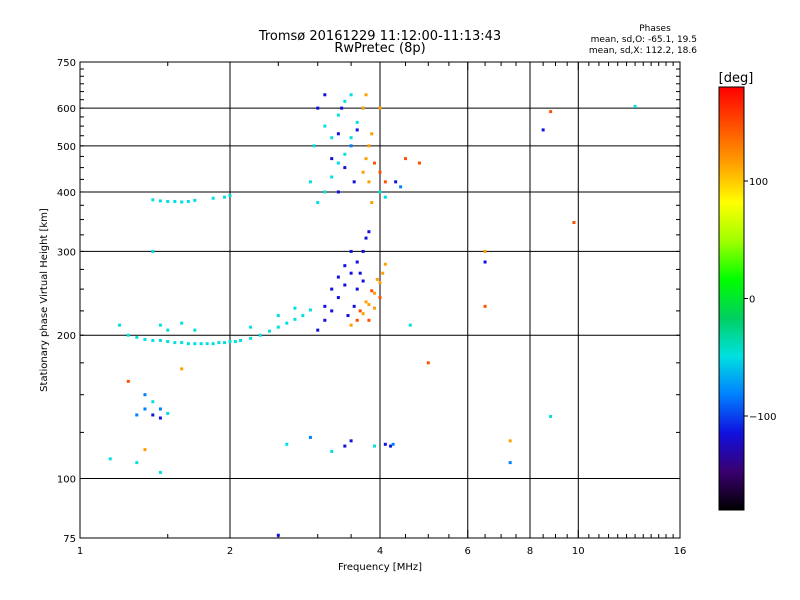 The image size is (800, 600). What do you see at coordinates (66, 63) in the screenshot?
I see `y-tick-label: 750` at bounding box center [66, 63].